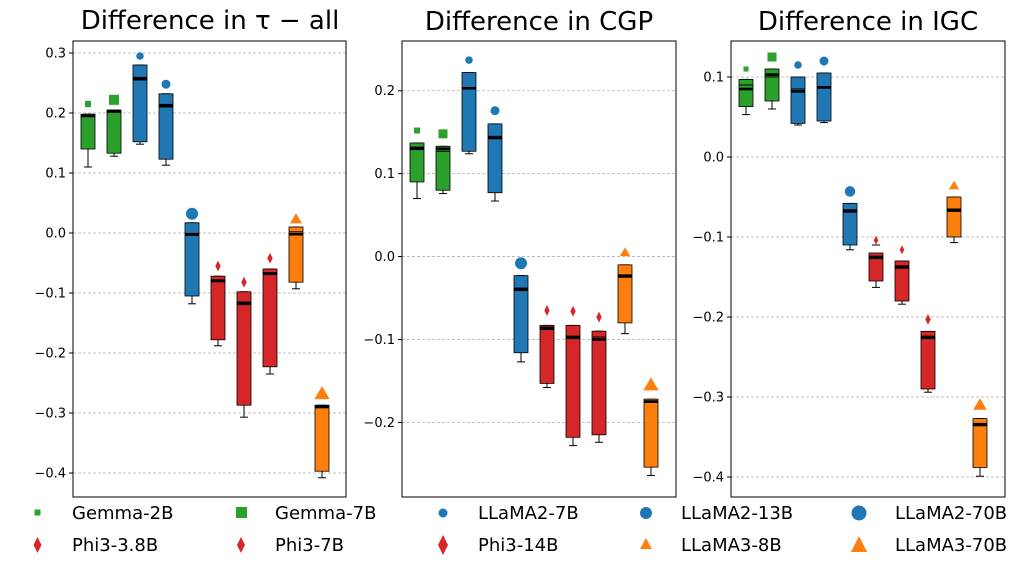  What do you see at coordinates (50, 354) in the screenshot?
I see `ytick-label-tau-5: −0.2` at bounding box center [50, 354].